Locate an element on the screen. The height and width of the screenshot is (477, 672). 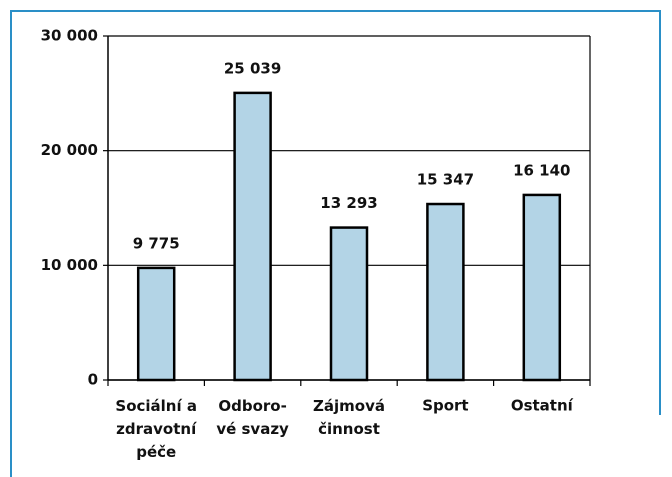
x-tick-label: Odboro-vé svazy is located at coordinates (252, 417).